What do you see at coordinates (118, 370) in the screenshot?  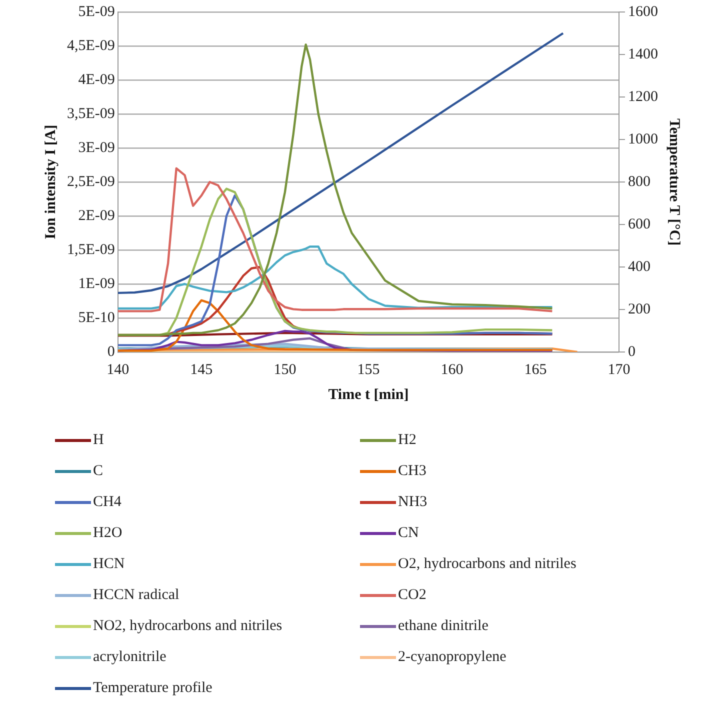 I see `x-tick-label: 140` at bounding box center [118, 370].